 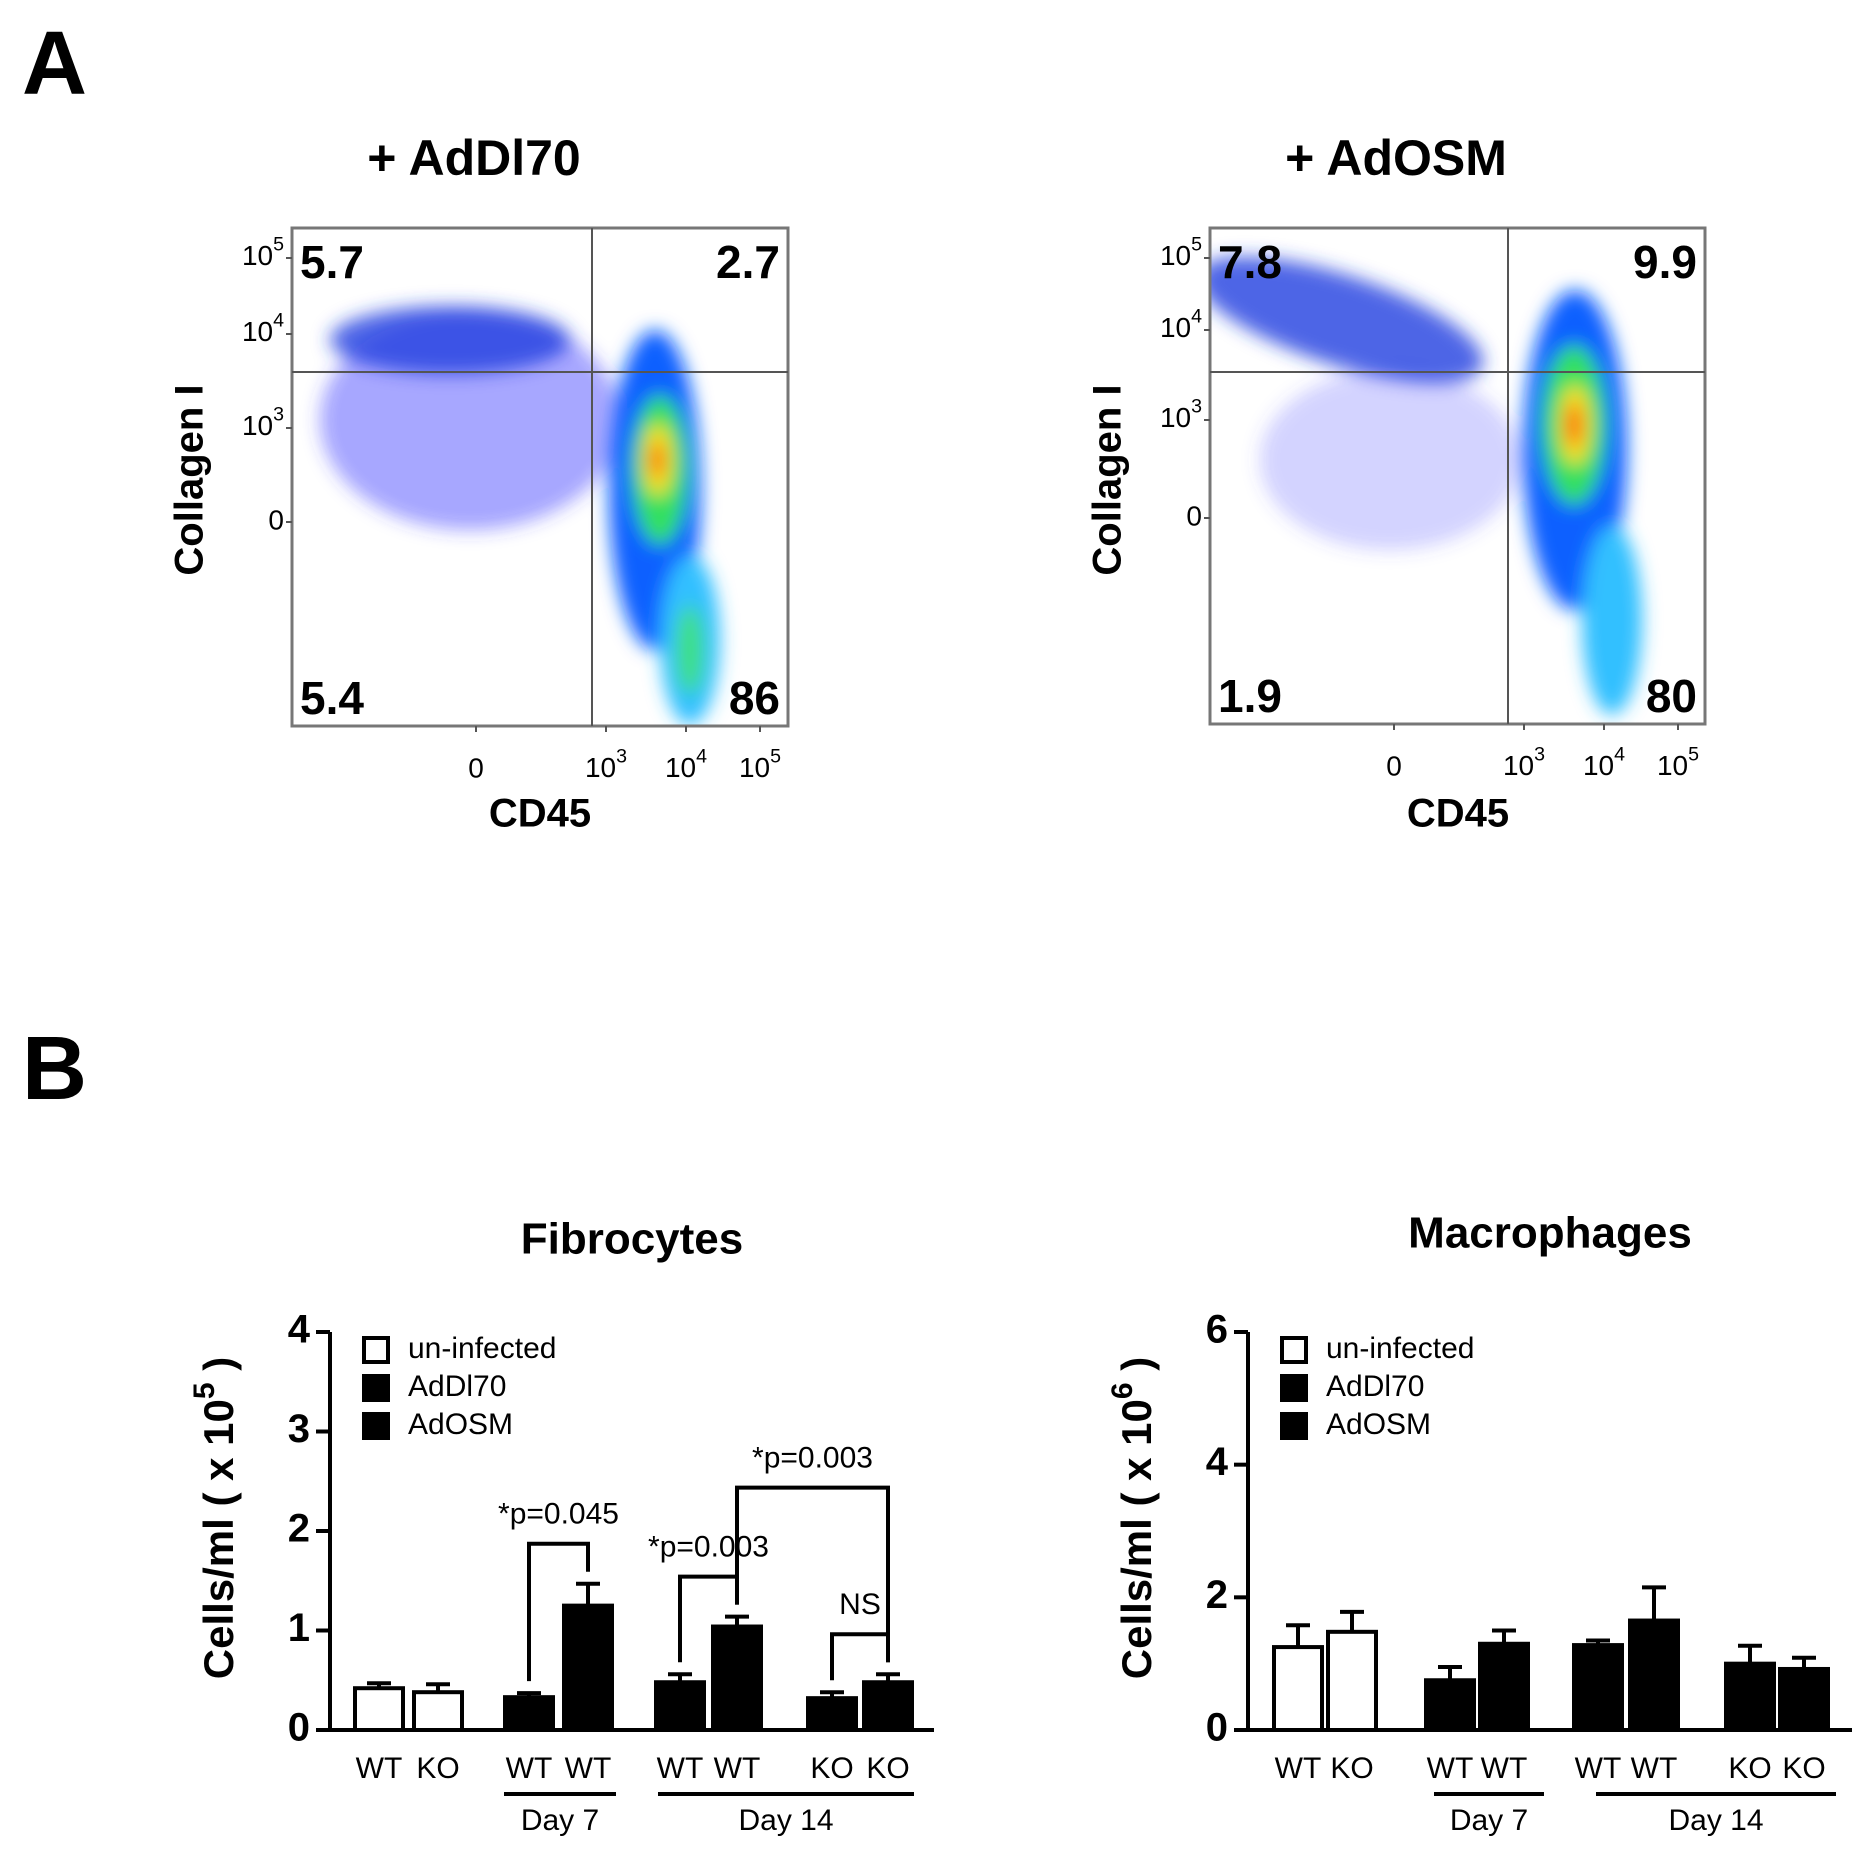 I want to click on y-tick-label: 2, so click(x=299, y=1529).